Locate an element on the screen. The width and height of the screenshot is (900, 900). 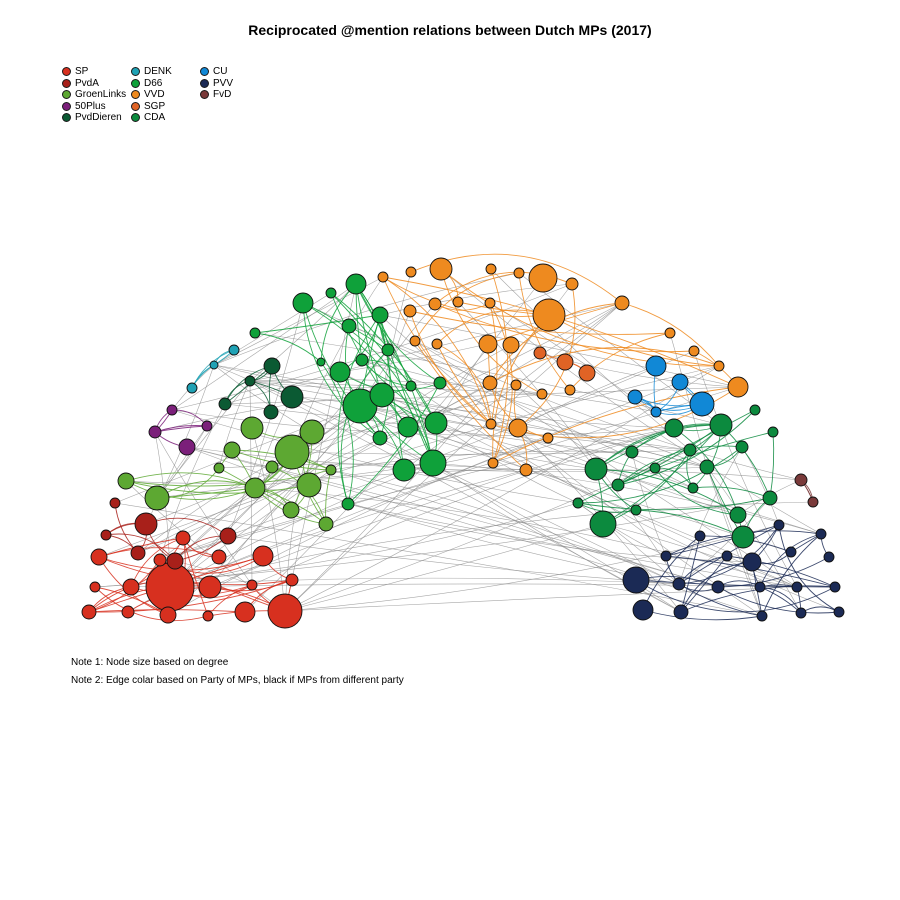
legend-label: SP is located at coordinates (82, 71).